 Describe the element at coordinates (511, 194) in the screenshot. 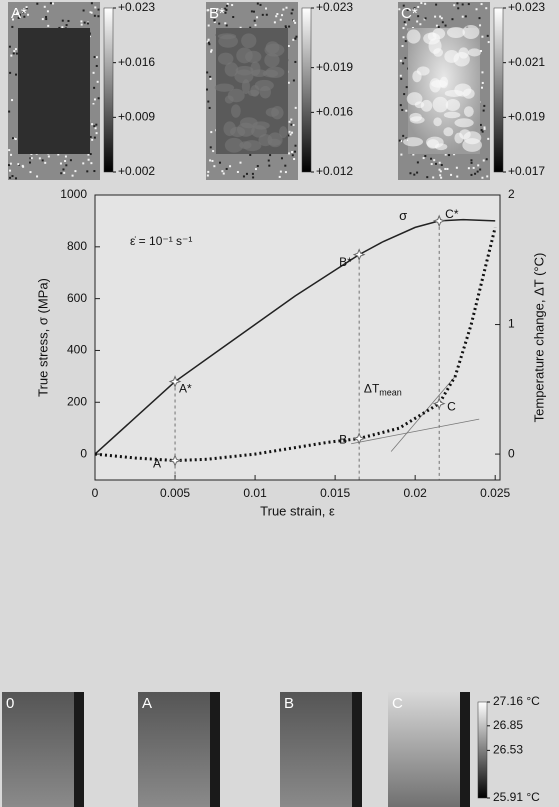

I see `y2-tick-label: 2` at that location.